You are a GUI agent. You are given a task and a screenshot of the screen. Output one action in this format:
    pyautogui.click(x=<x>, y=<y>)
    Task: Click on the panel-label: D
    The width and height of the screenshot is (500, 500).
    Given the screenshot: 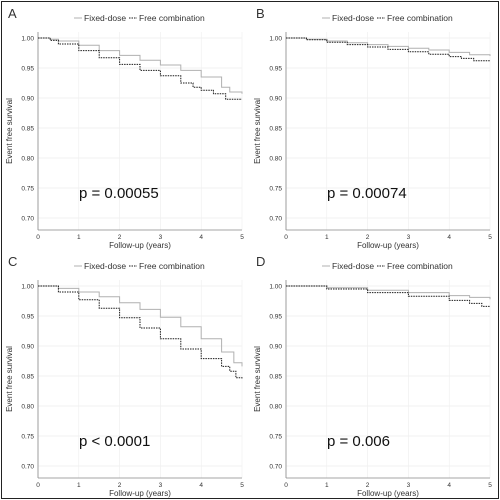 What is the action you would take?
    pyautogui.click(x=260, y=261)
    